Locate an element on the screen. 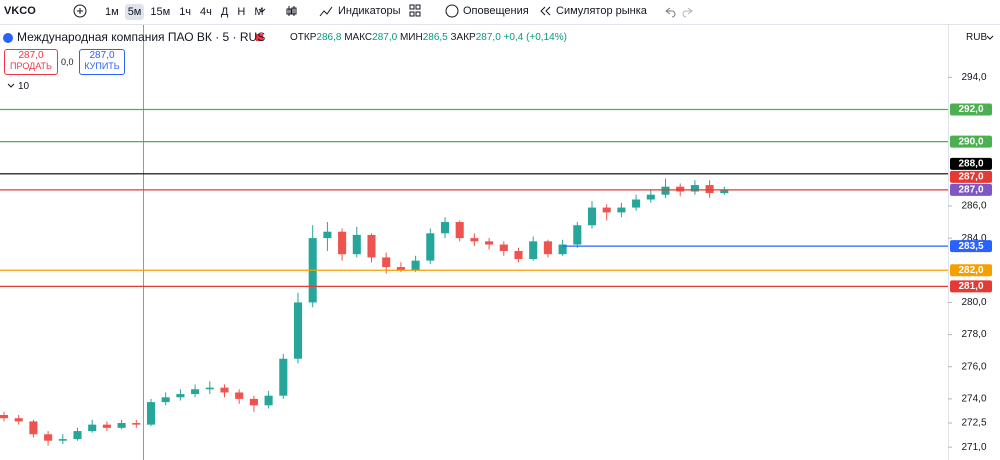  undo-icon is located at coordinates (670, 12).